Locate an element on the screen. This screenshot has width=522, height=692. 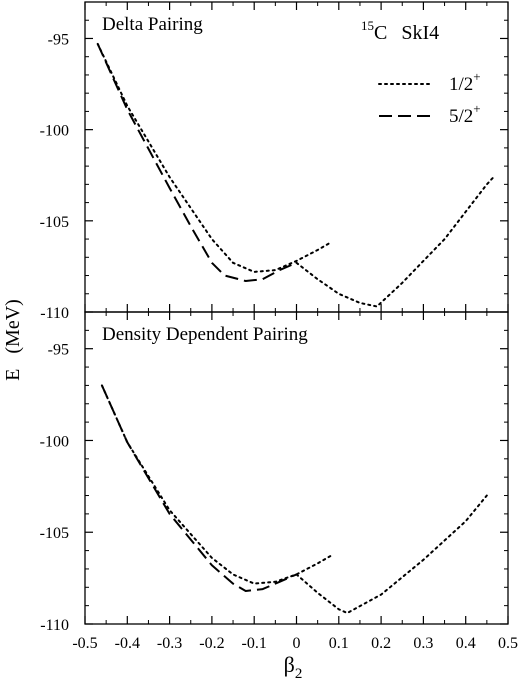
force-label: SkI4 is located at coordinates (420, 33).